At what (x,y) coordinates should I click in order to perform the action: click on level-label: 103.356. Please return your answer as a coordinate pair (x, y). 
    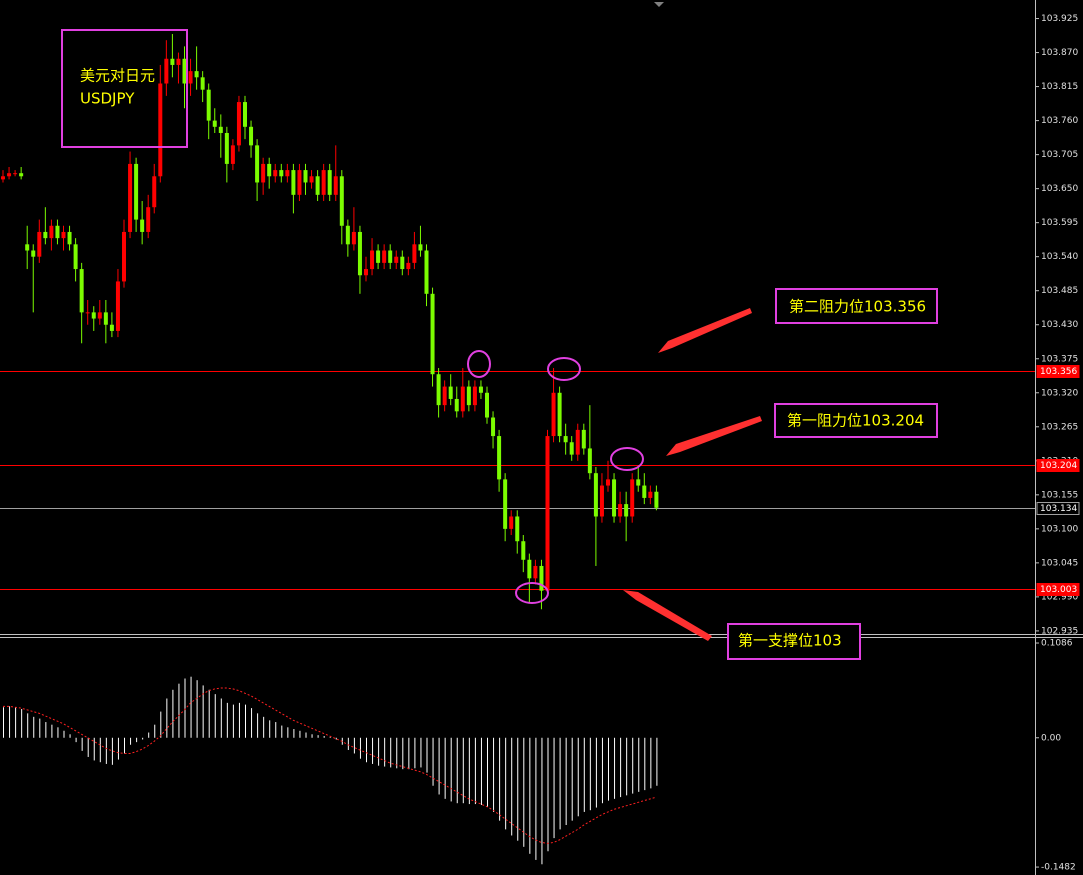
    Looking at the image, I should click on (1058, 372).